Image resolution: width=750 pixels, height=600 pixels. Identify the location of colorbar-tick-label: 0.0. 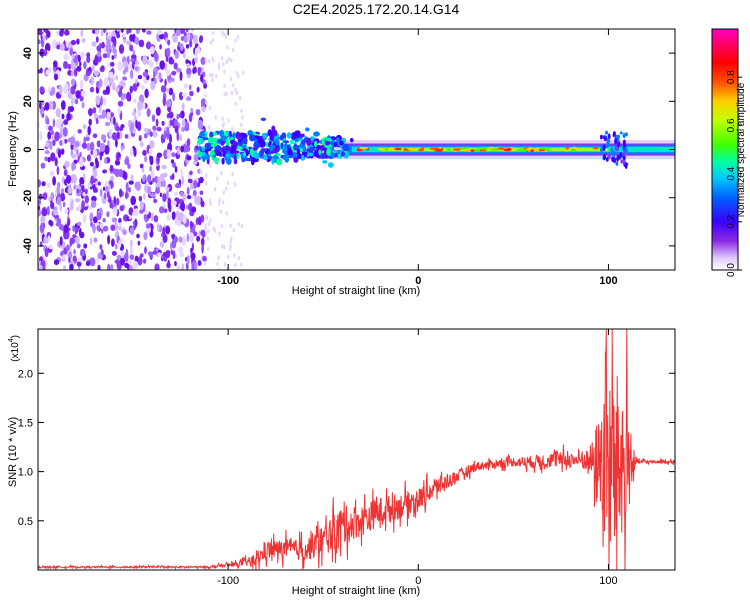
(731, 270).